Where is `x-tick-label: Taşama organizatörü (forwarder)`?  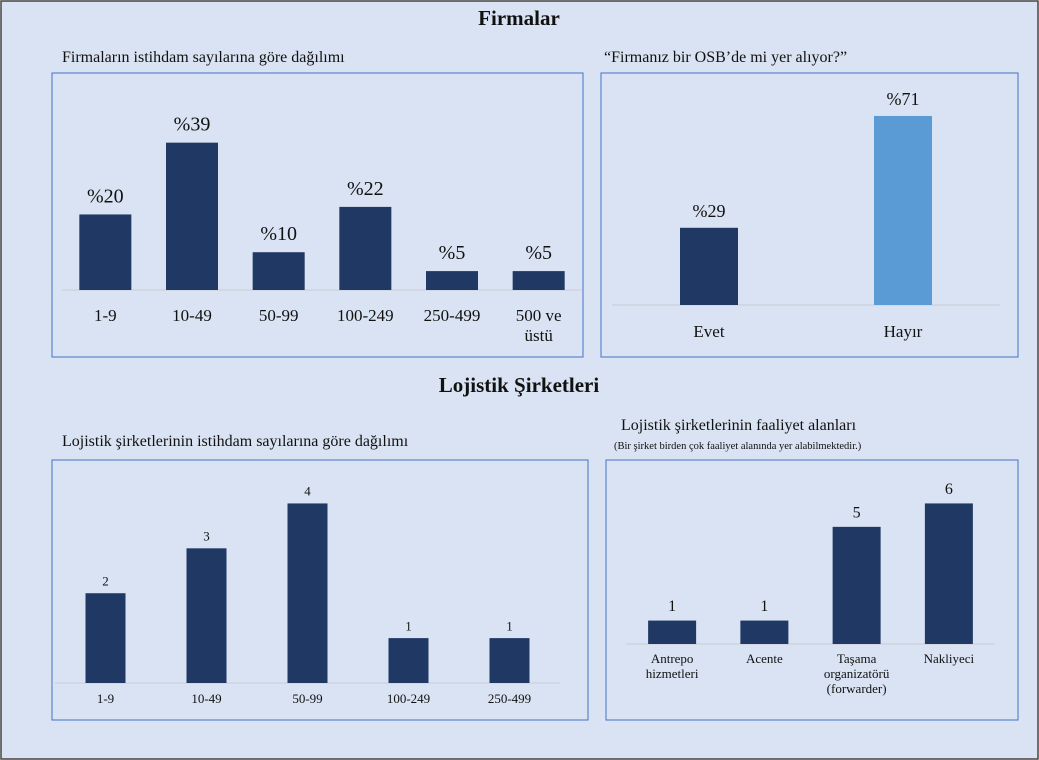
x-tick-label: Taşama organizatörü (forwarder) is located at coordinates (856, 674).